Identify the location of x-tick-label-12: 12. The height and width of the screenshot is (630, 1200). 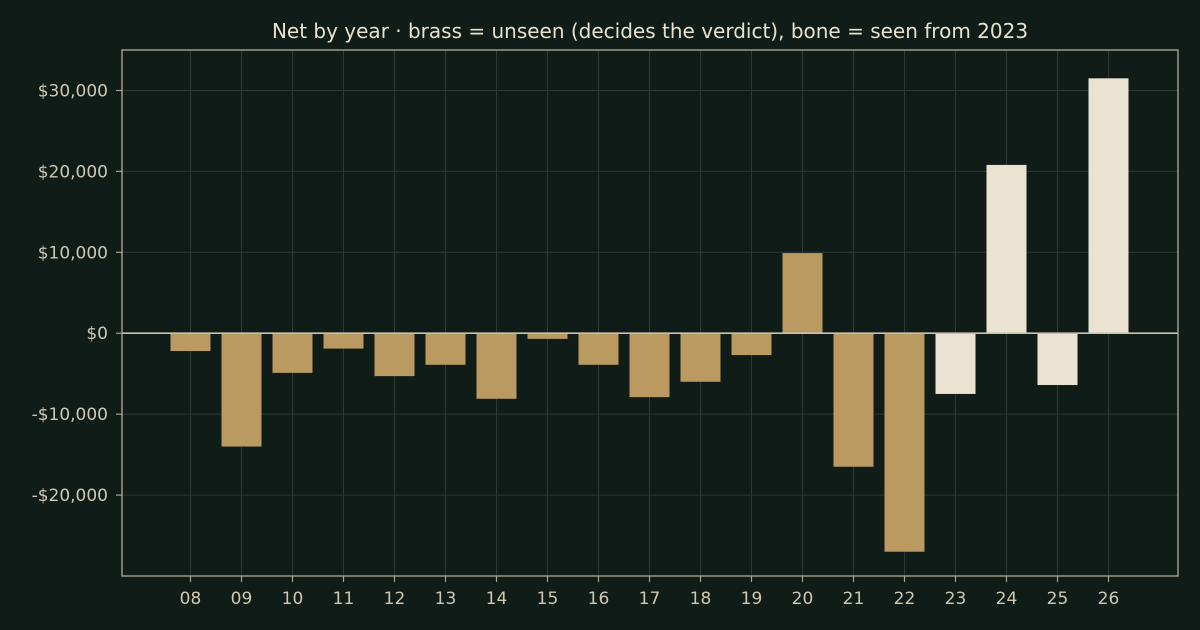
(395, 599).